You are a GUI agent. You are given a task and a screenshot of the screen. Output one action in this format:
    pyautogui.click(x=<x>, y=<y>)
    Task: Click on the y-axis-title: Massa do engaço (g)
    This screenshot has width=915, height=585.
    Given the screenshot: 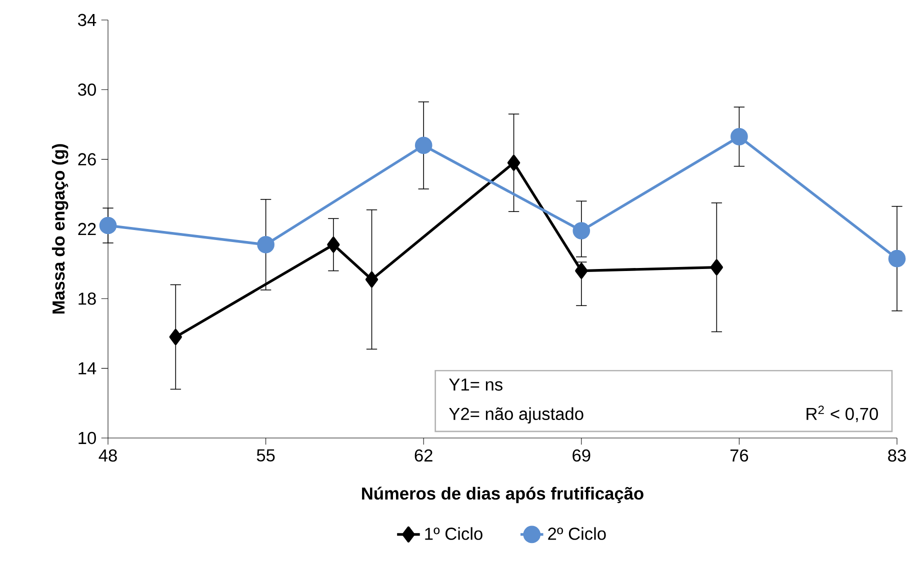 What is the action you would take?
    pyautogui.click(x=60, y=229)
    